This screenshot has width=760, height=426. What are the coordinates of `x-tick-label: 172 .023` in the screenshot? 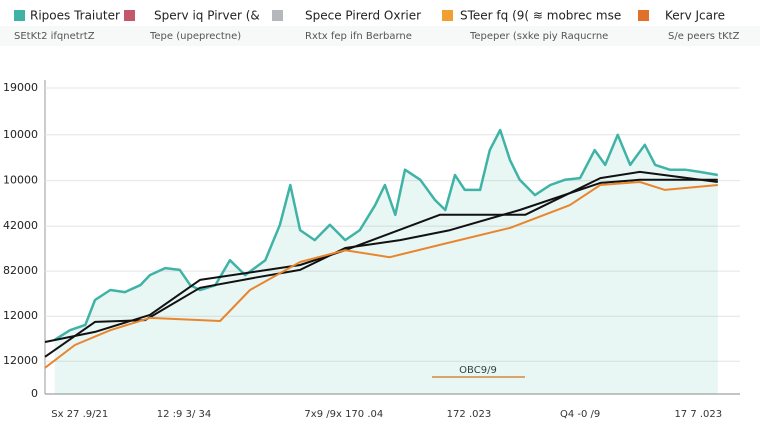 It's located at (469, 414).